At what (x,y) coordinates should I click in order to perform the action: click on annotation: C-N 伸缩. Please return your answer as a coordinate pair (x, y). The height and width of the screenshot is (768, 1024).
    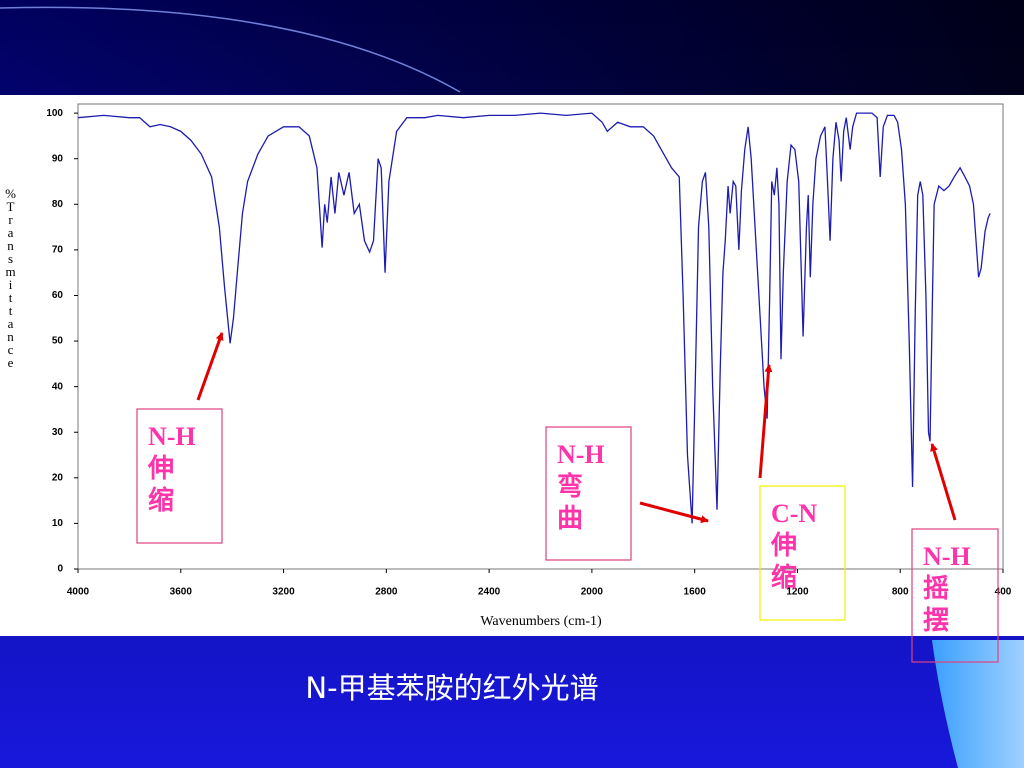
    Looking at the image, I should click on (802, 553).